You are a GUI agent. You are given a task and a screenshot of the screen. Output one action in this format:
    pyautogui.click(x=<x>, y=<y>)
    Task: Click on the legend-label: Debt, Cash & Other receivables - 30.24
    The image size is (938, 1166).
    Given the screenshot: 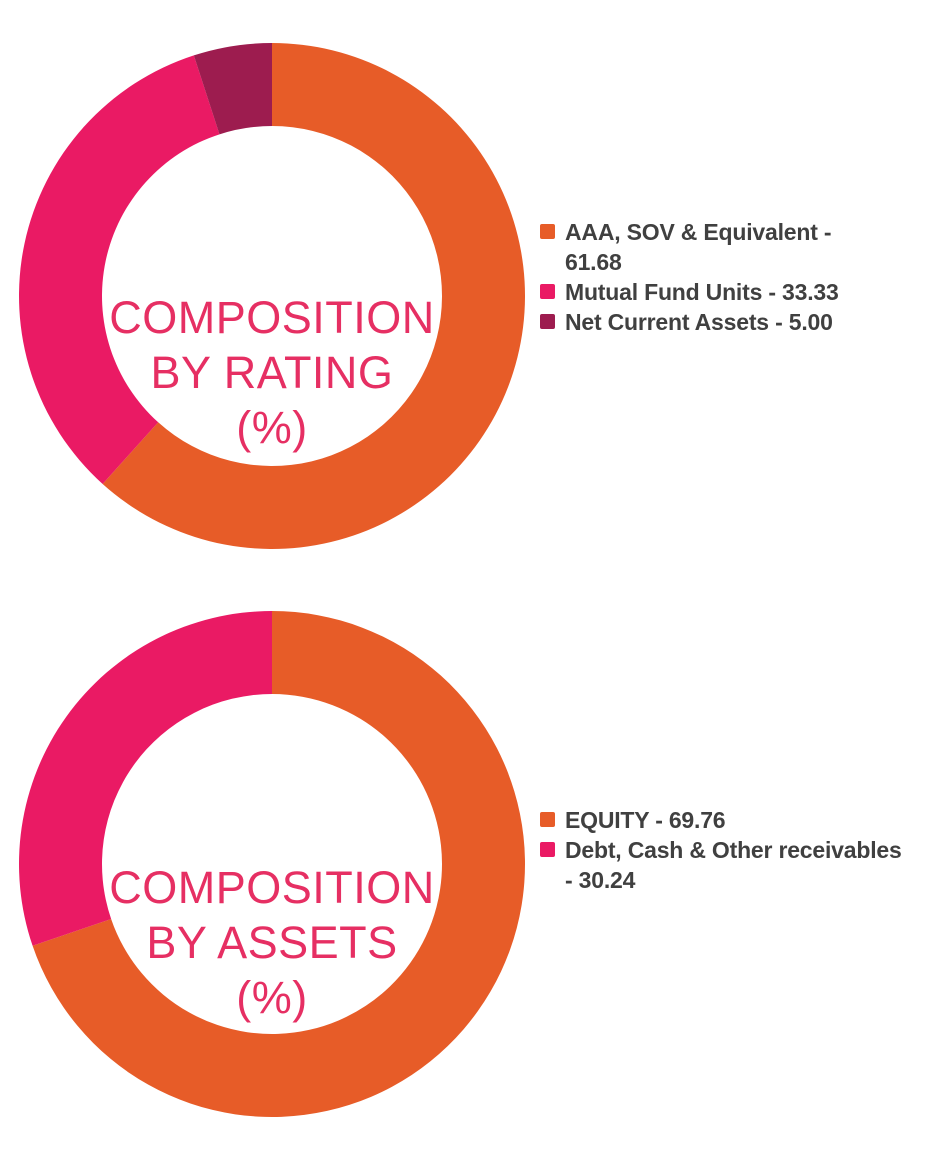 What is the action you would take?
    pyautogui.click(x=733, y=865)
    